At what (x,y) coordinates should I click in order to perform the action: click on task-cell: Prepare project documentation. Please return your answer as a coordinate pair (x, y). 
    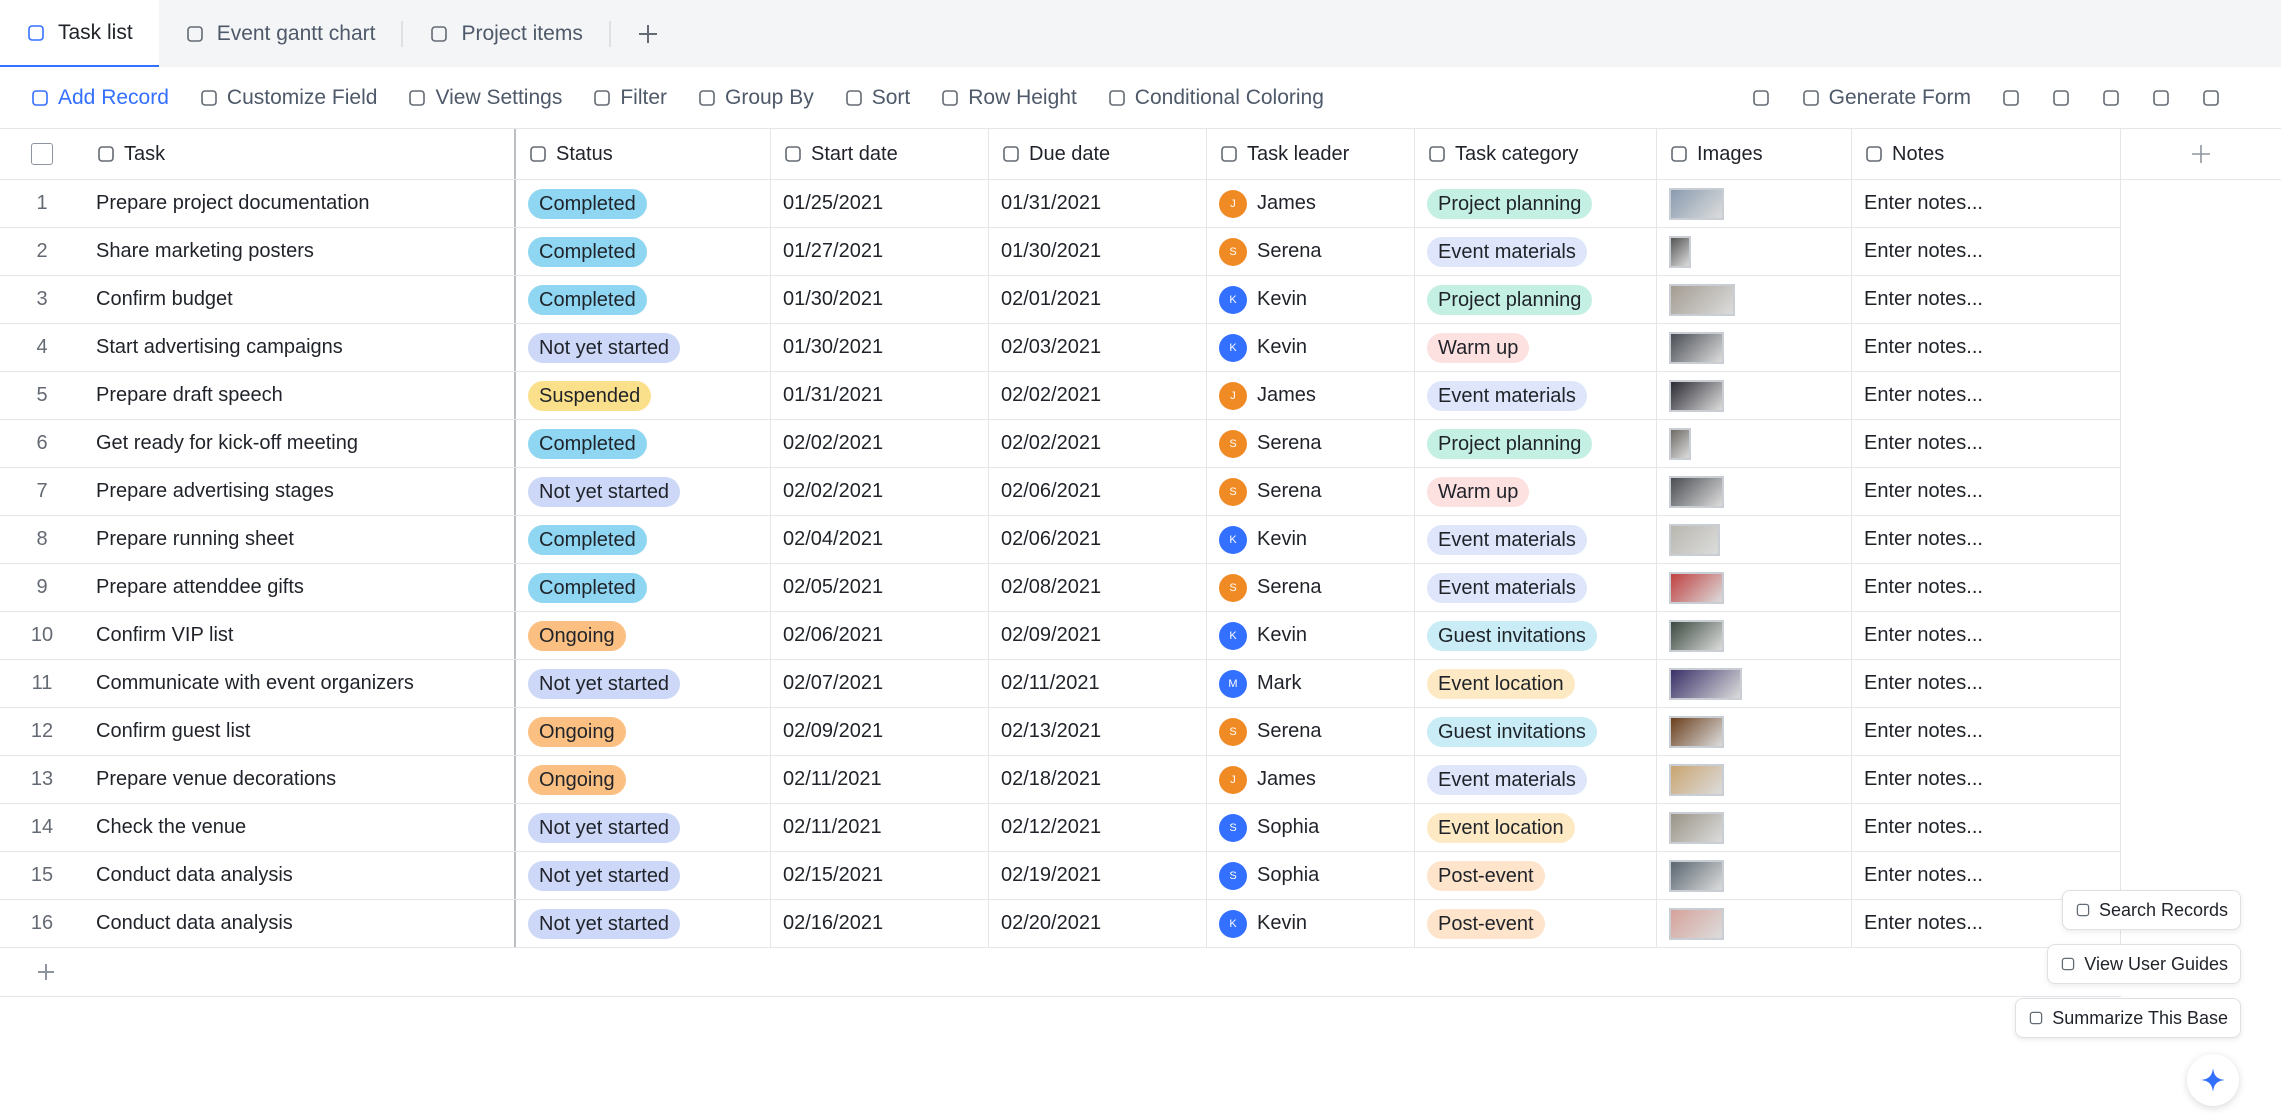
    Looking at the image, I should click on (300, 203).